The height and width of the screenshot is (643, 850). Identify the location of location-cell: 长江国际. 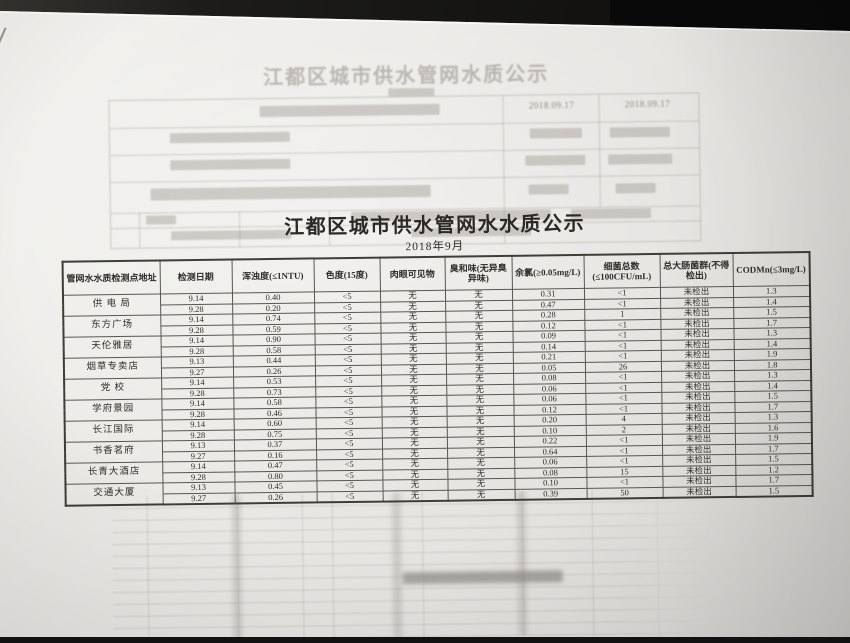
(113, 431).